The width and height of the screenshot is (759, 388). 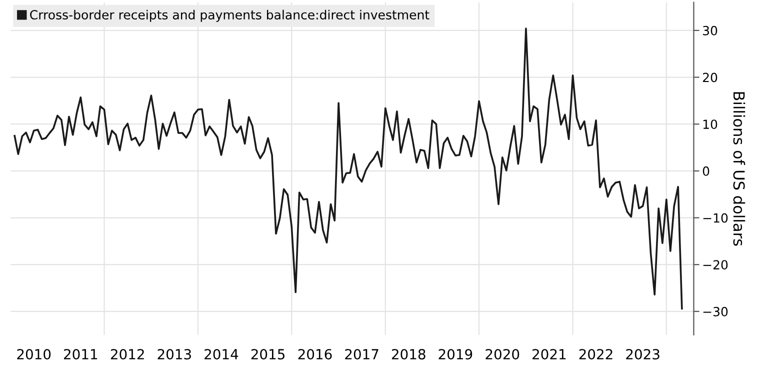 I want to click on x-tick-label: 2020, so click(x=503, y=354).